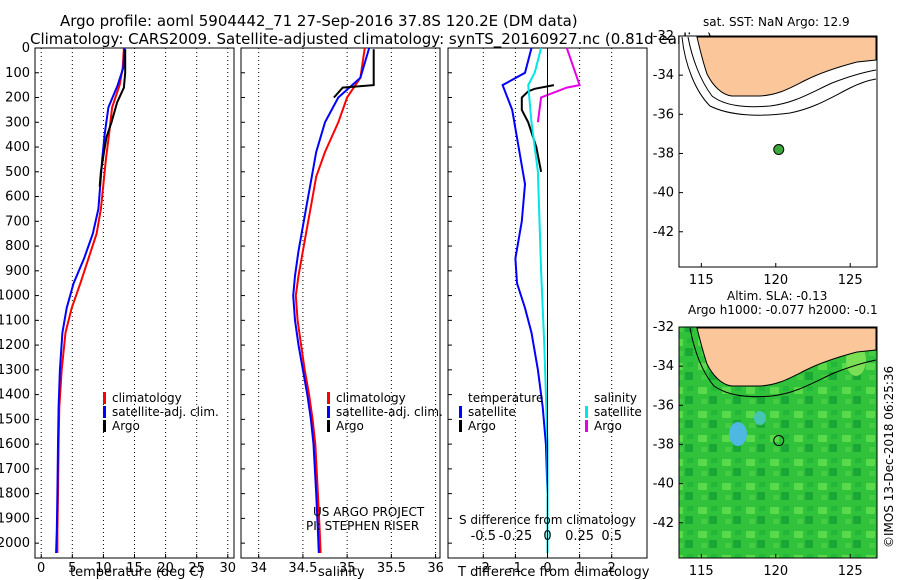 The width and height of the screenshot is (900, 580). I want to click on s-tick-label: 0, so click(547, 536).